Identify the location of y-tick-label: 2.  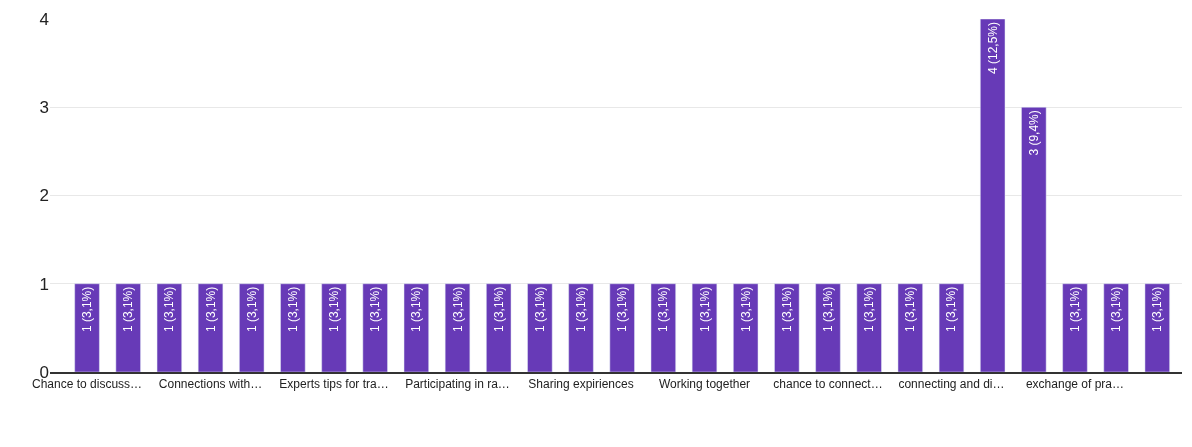
(44, 196).